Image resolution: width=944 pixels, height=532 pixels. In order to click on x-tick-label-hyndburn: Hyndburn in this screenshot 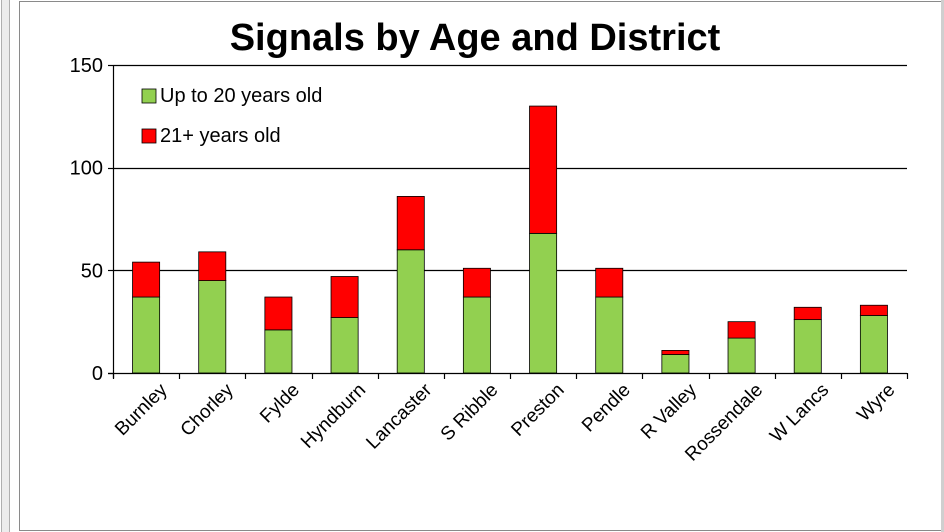, I will do `click(333, 416)`.